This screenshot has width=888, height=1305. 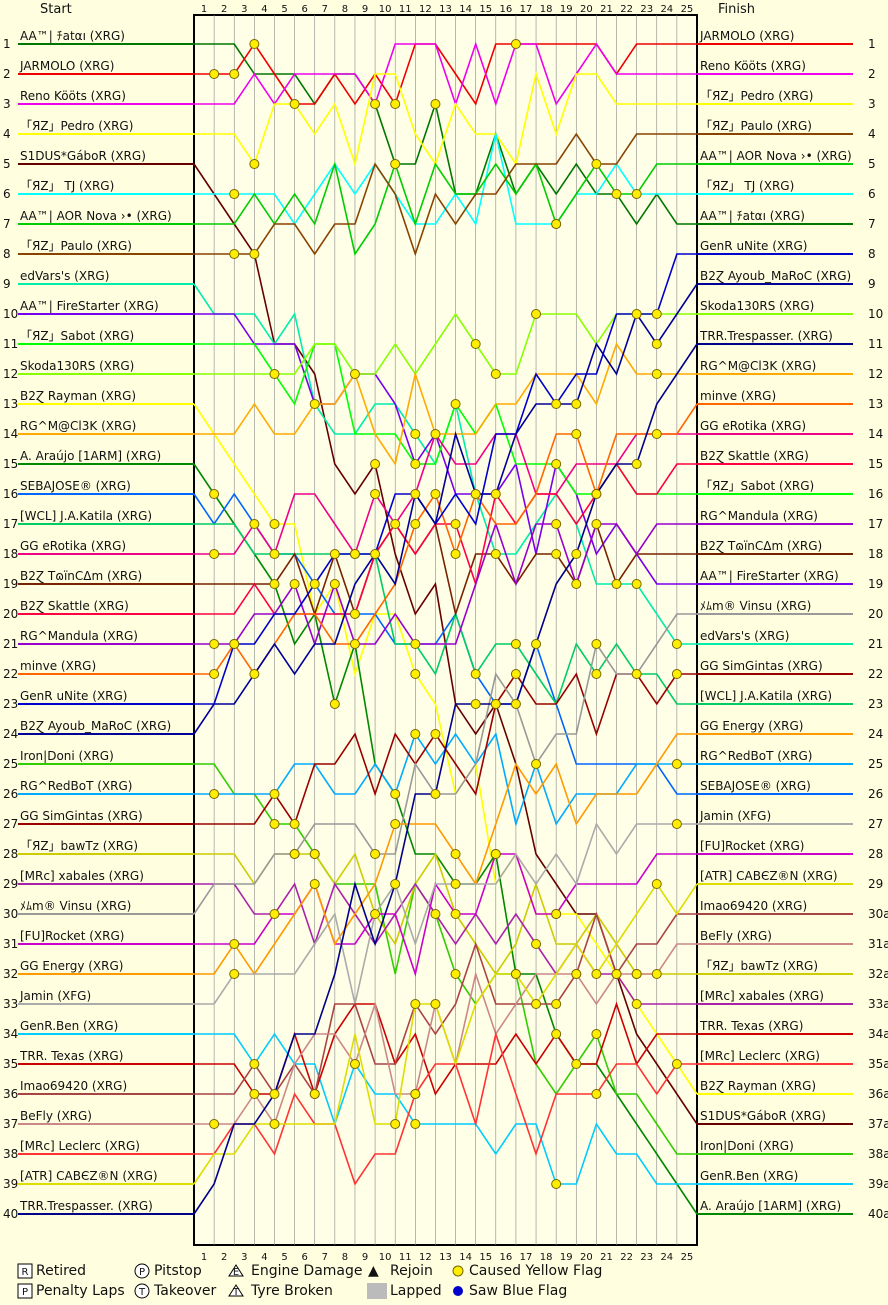 I want to click on start-driver-name: Skoda130RS (XRG), so click(x=77, y=366).